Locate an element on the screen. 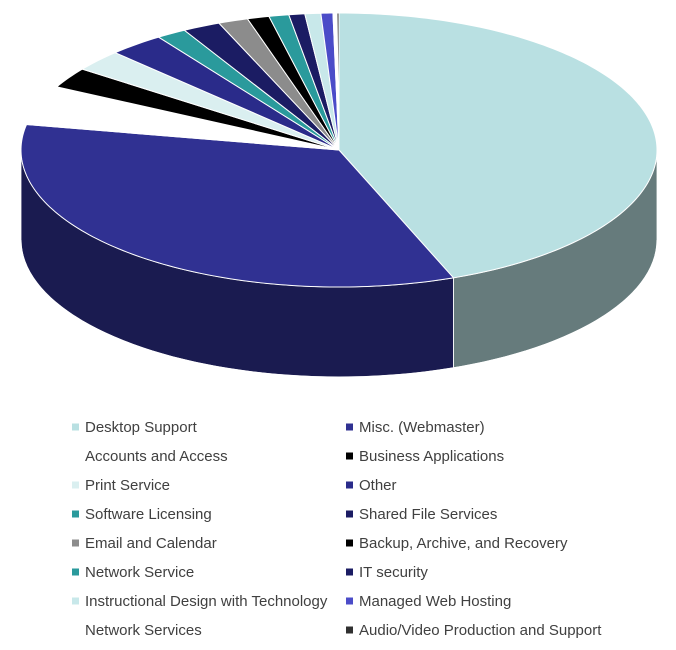  legend-label-7: Shared File Services is located at coordinates (428, 514).